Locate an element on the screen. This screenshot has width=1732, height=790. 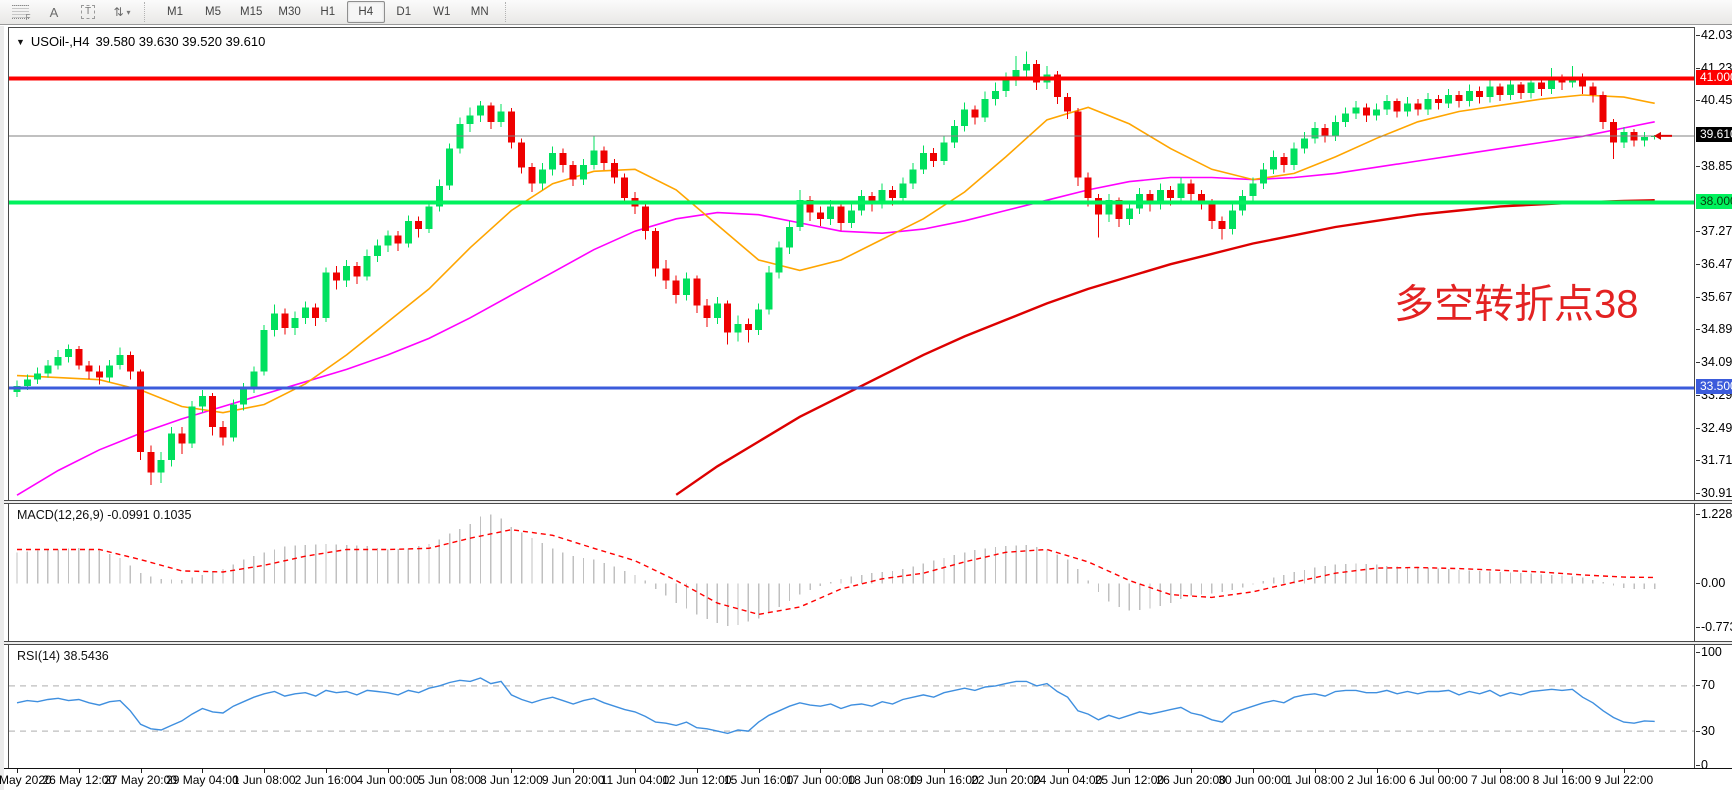
rsi-line is located at coordinates (835, 706).